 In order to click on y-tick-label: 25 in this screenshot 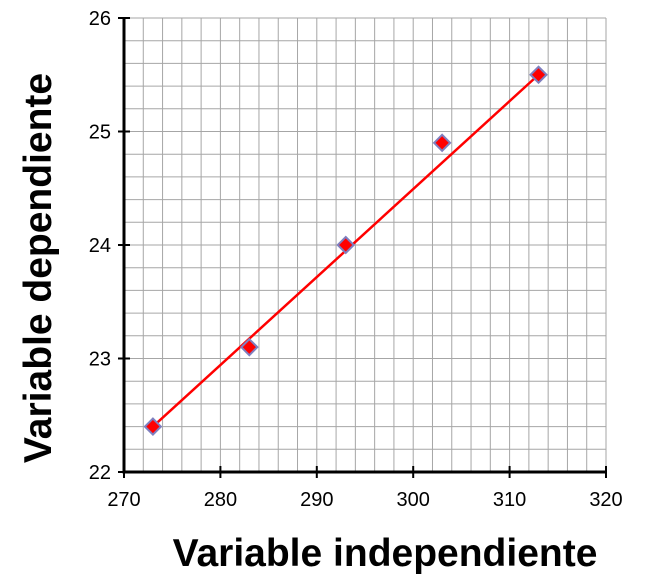, I will do `click(100, 133)`.